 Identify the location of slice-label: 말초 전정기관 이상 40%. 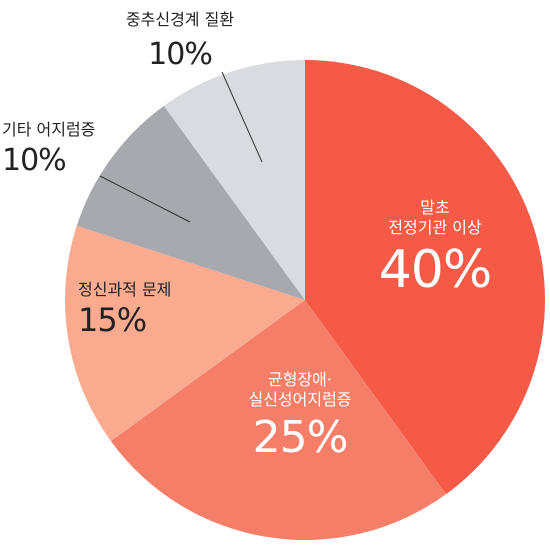
(435, 250).